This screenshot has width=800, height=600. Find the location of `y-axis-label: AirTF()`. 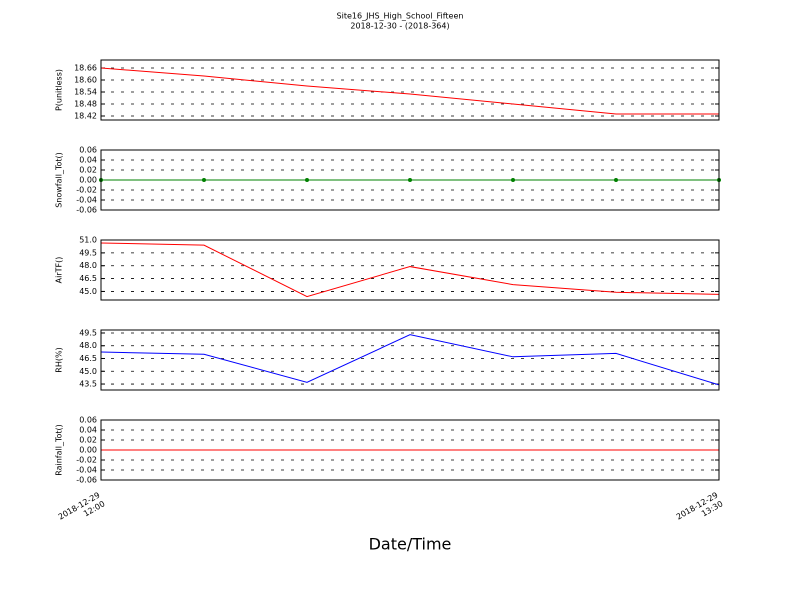

y-axis-label: AirTF() is located at coordinates (59, 270).